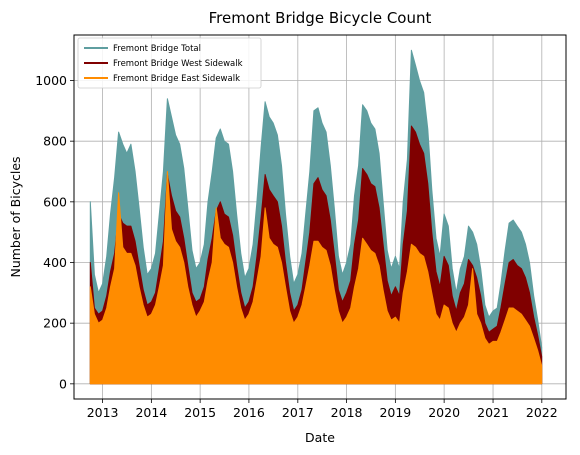 This screenshot has height=455, width=580. What do you see at coordinates (320, 437) in the screenshot?
I see `x-axis-label: Date` at bounding box center [320, 437].